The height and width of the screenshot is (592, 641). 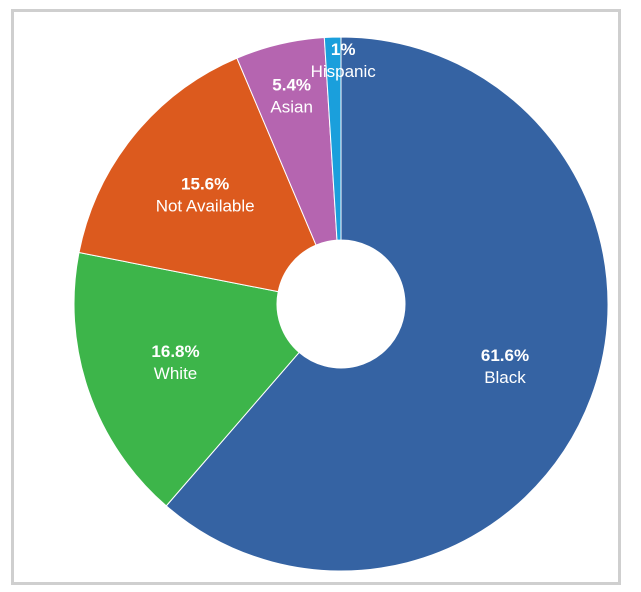 What do you see at coordinates (505, 355) in the screenshot?
I see `slice-value-black: 61.6%` at bounding box center [505, 355].